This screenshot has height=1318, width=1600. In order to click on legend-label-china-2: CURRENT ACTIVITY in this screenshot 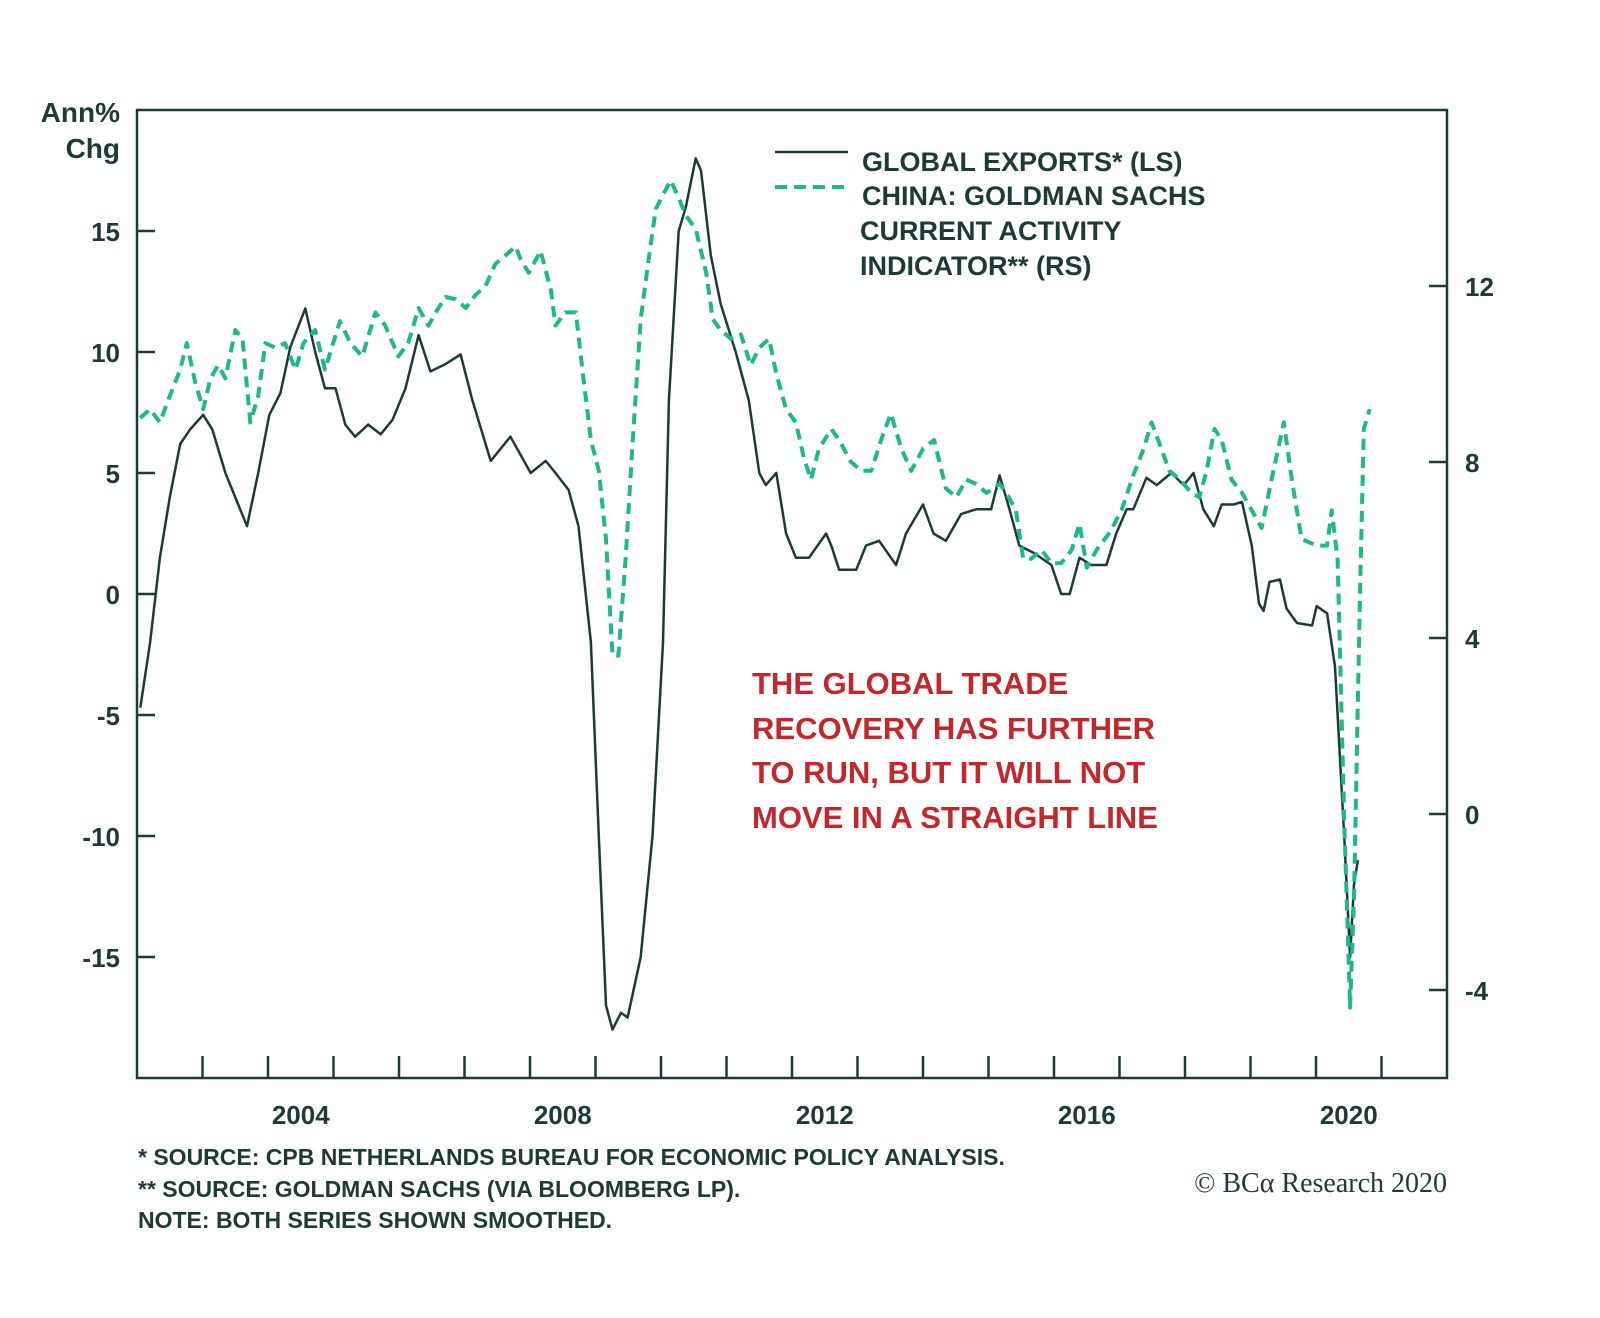, I will do `click(991, 231)`.